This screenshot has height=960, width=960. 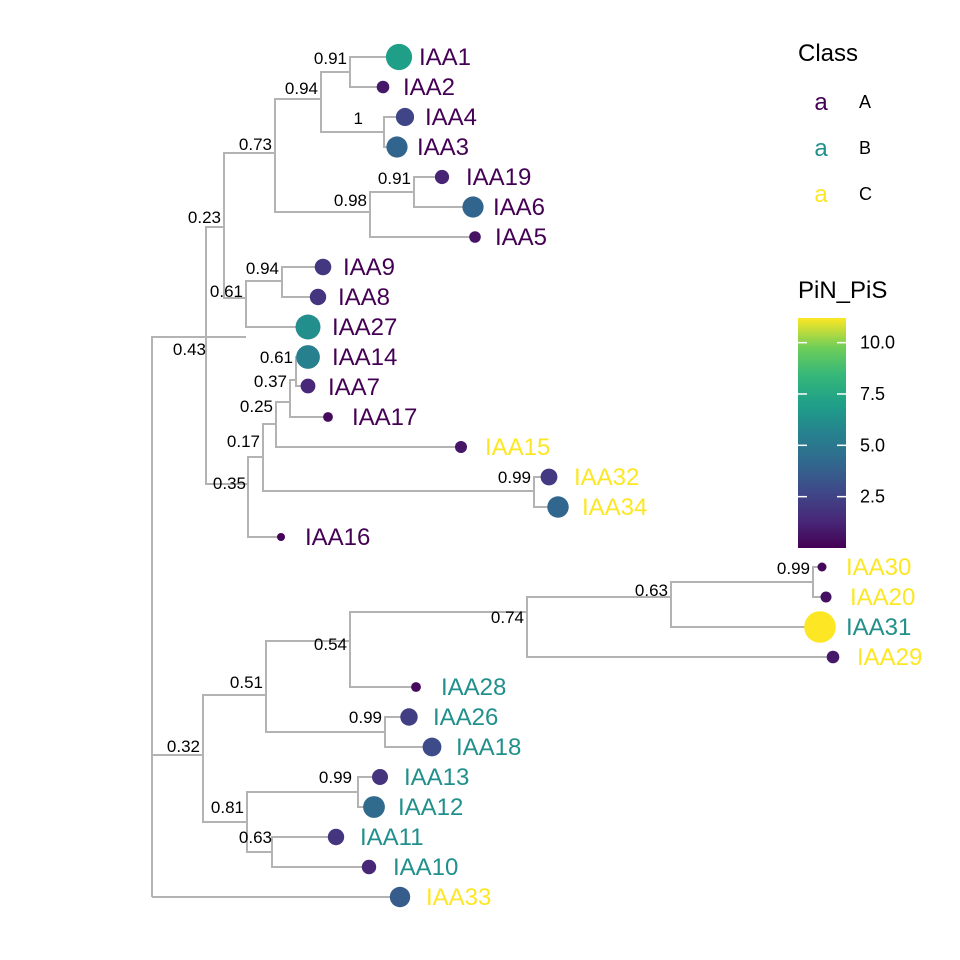 I want to click on tip-iaa27: IAA27, so click(x=346, y=327).